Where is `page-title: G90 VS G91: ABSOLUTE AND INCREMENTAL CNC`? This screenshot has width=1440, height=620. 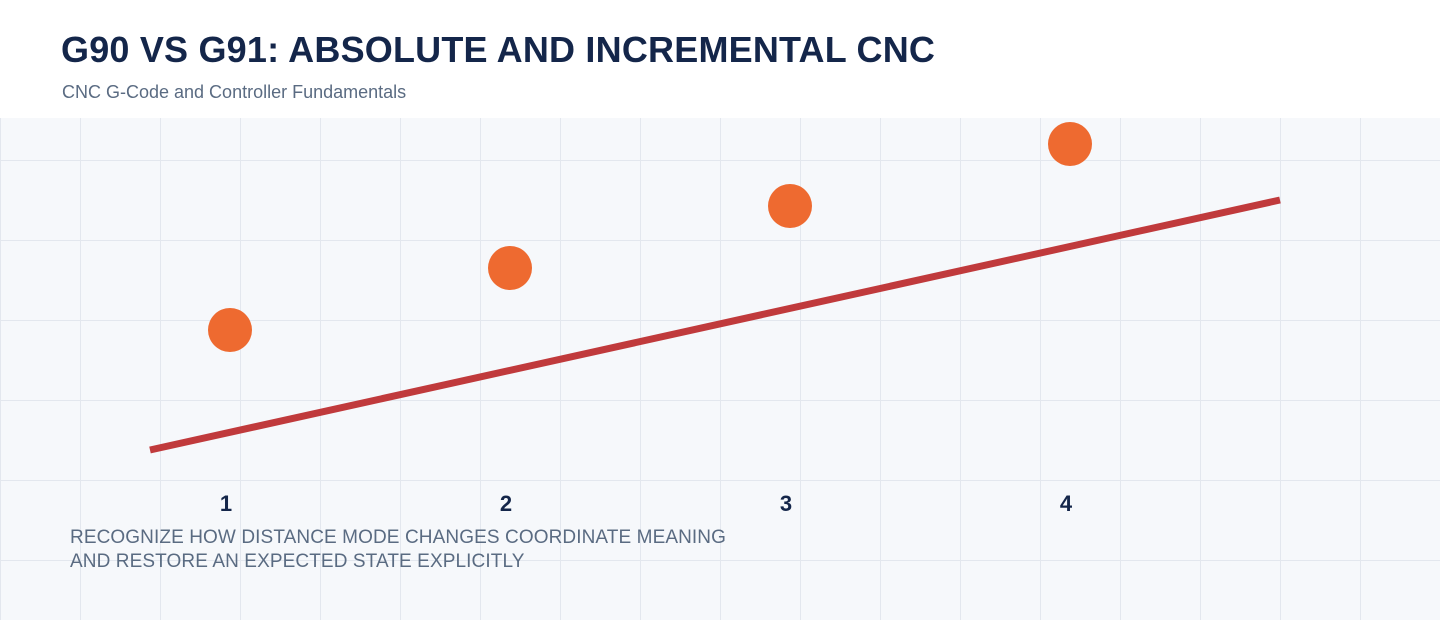 page-title: G90 VS G91: ABSOLUTE AND INCREMENTAL CNC is located at coordinates (498, 49).